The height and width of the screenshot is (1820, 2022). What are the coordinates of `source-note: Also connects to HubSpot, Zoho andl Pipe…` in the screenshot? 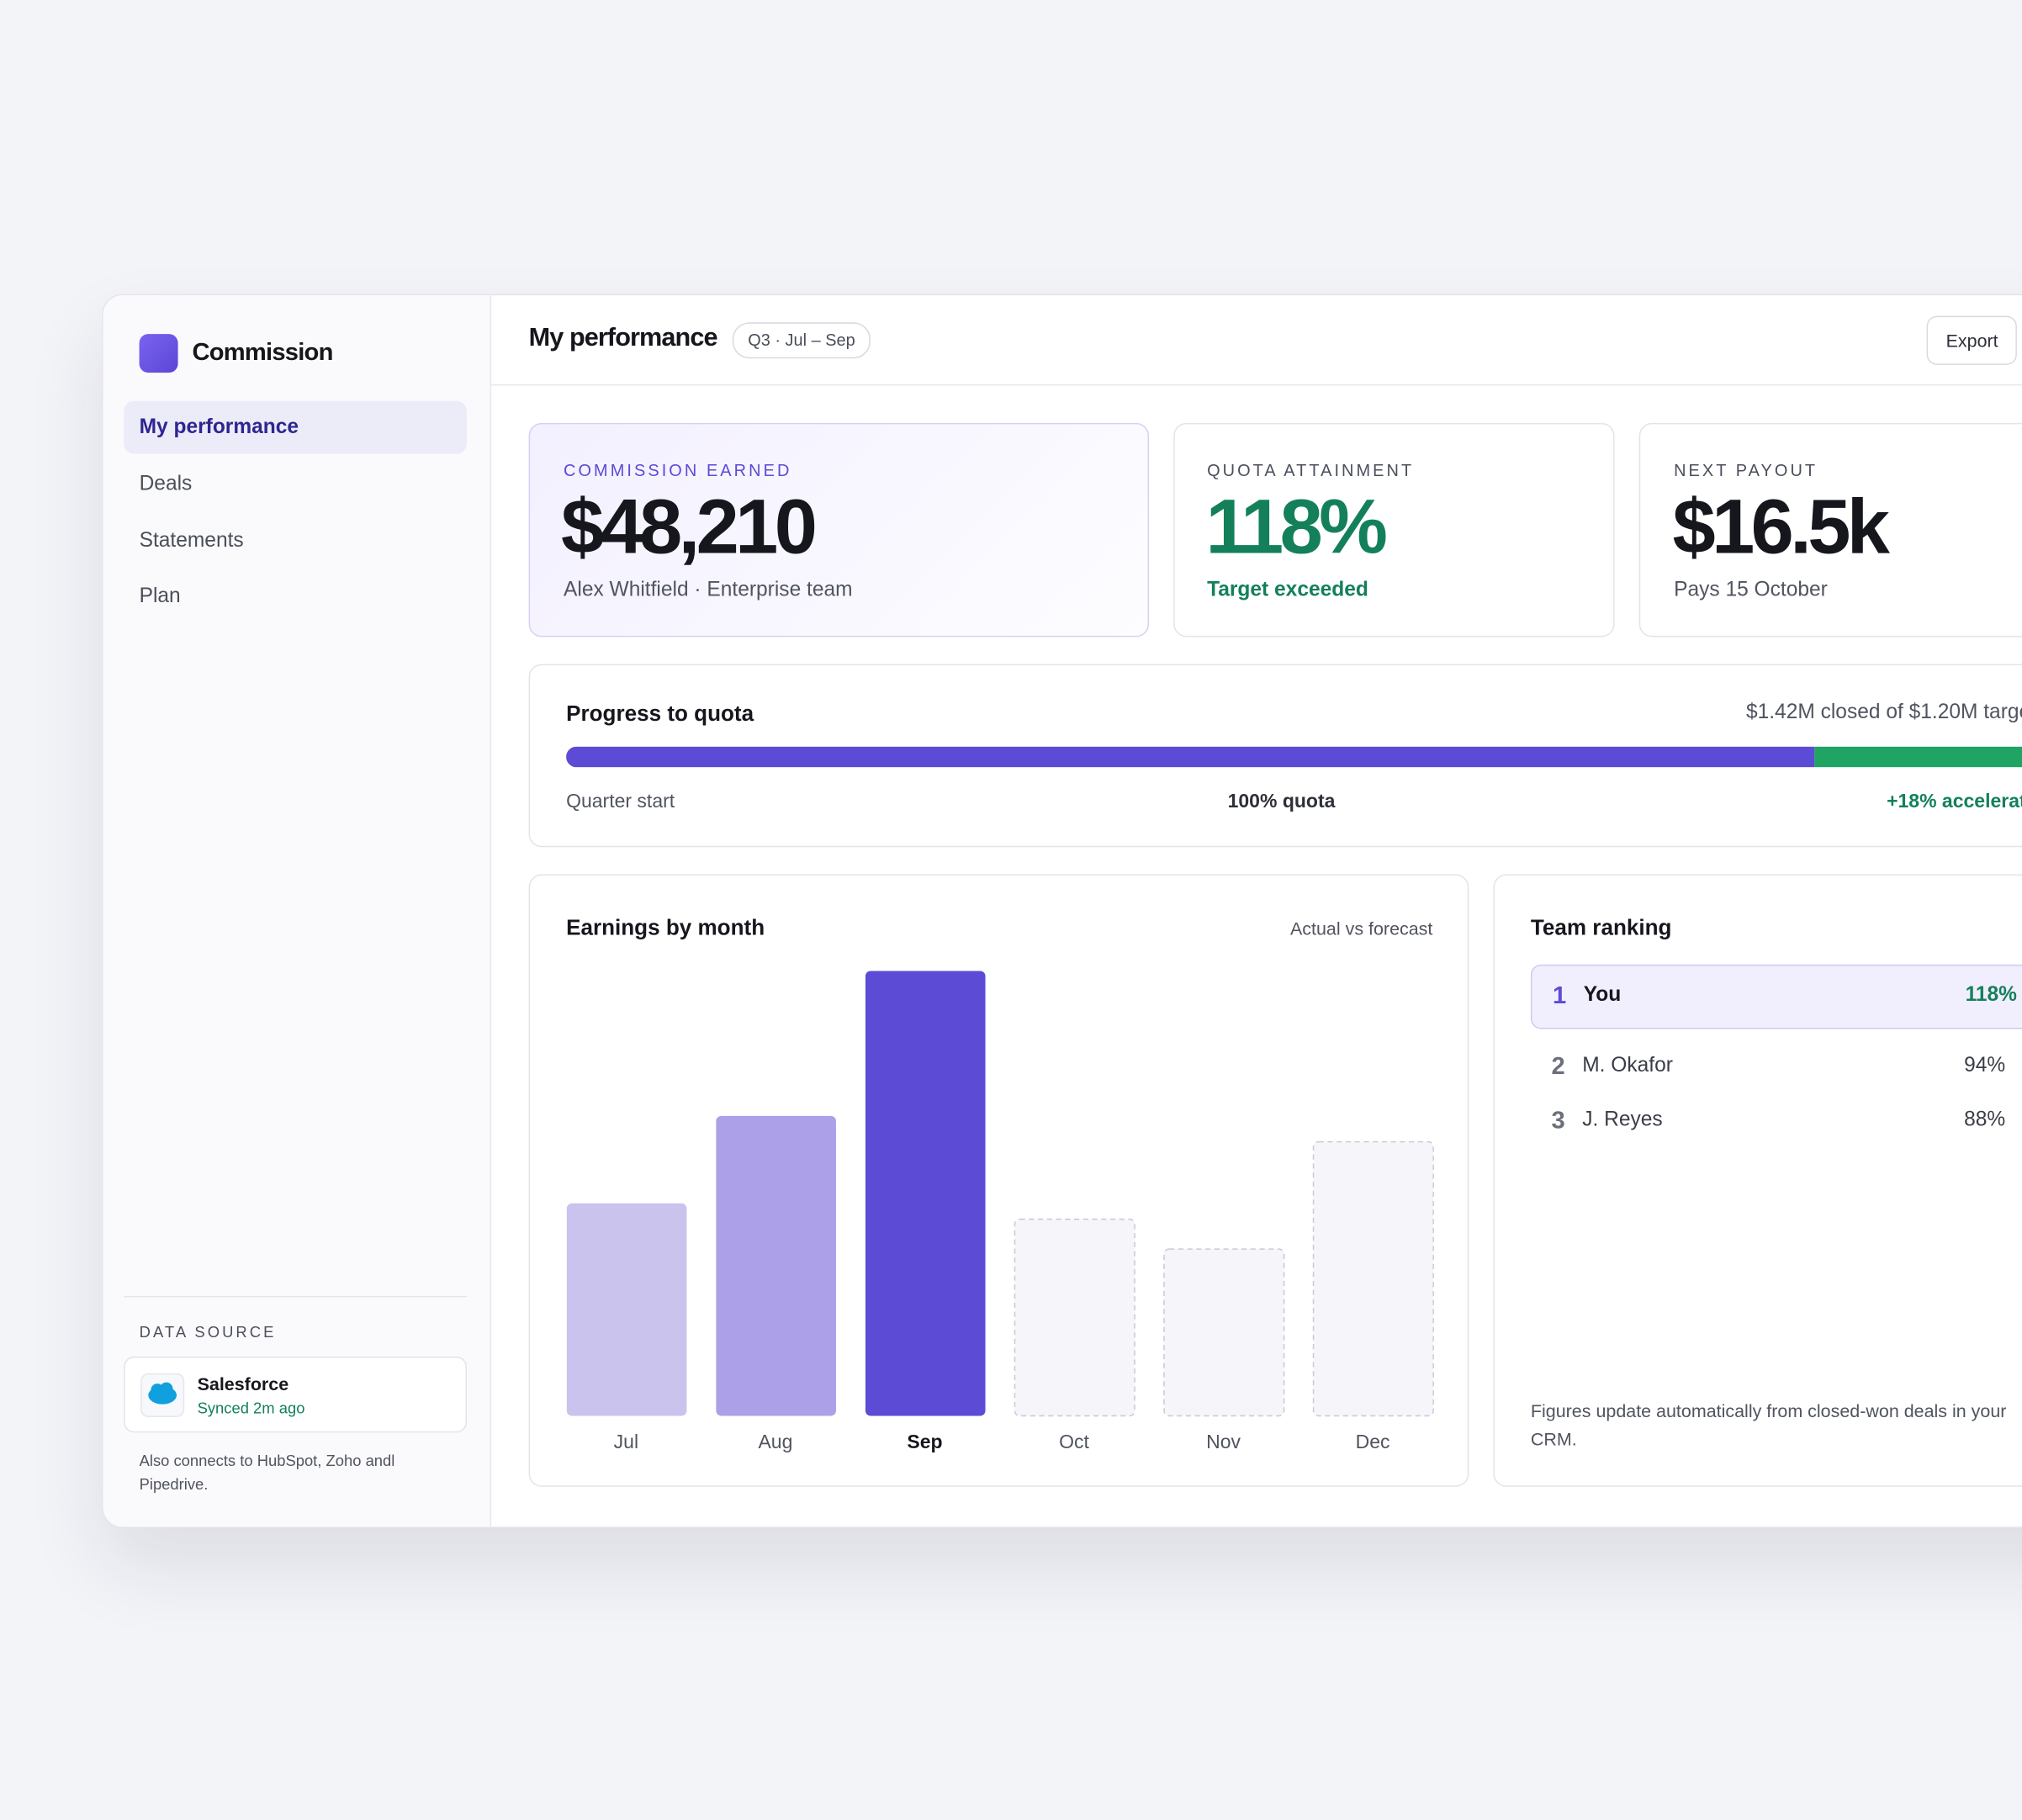 It's located at (267, 1473).